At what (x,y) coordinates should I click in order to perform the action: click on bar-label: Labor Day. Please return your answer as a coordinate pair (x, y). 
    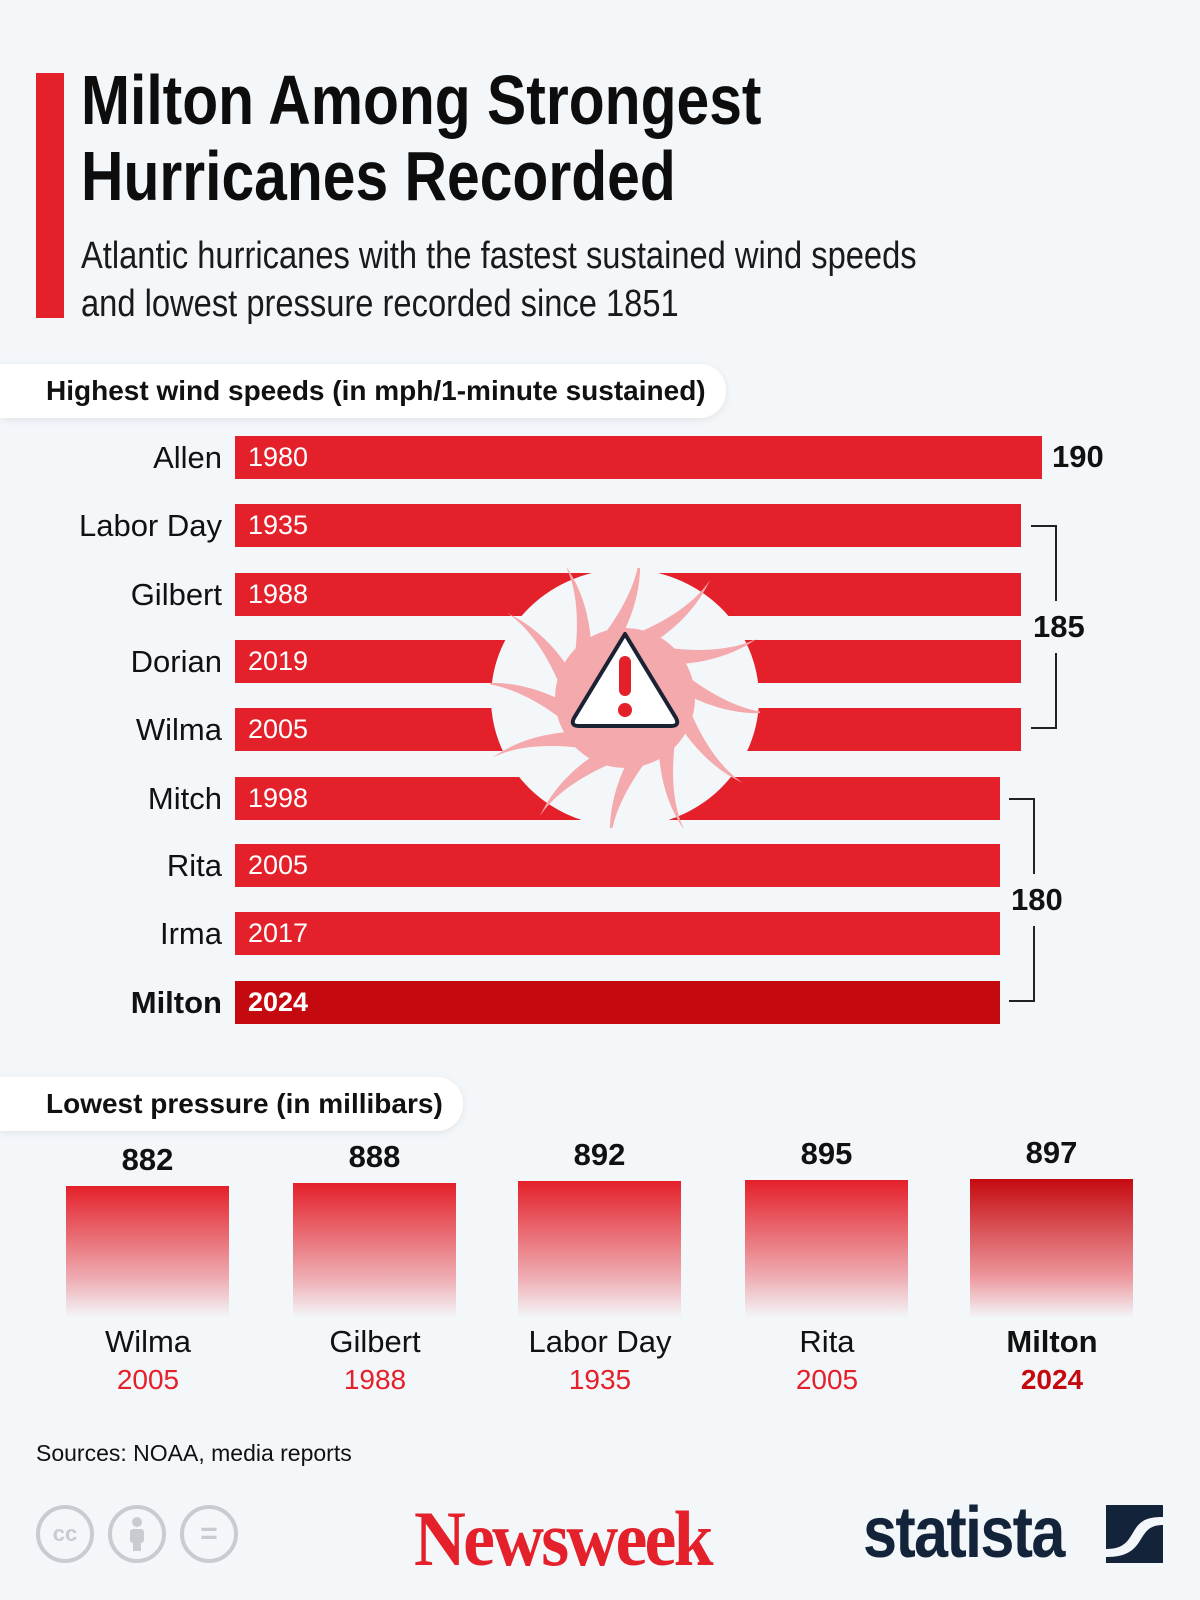
    Looking at the image, I should click on (150, 525).